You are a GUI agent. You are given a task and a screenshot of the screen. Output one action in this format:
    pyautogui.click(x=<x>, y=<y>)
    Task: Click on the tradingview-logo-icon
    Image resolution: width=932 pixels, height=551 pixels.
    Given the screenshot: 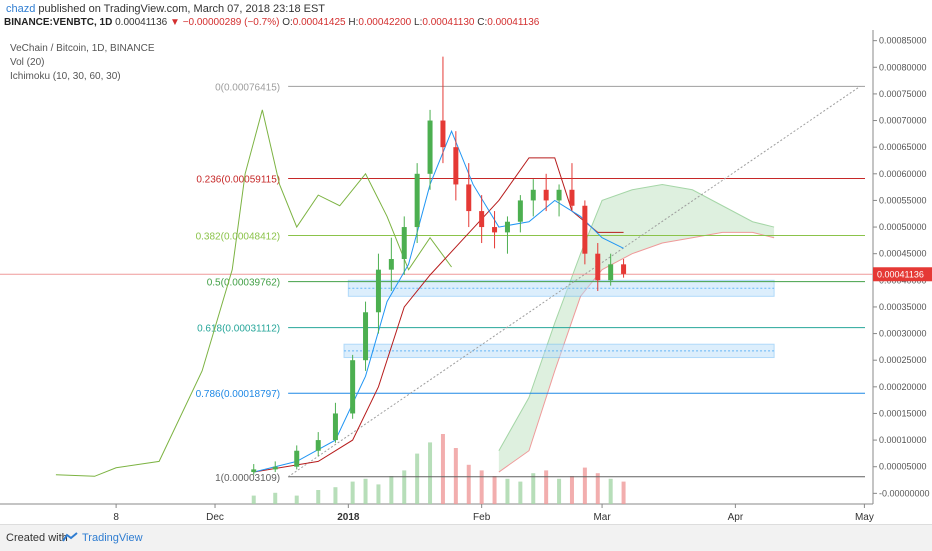 What is the action you would take?
    pyautogui.click(x=70, y=537)
    